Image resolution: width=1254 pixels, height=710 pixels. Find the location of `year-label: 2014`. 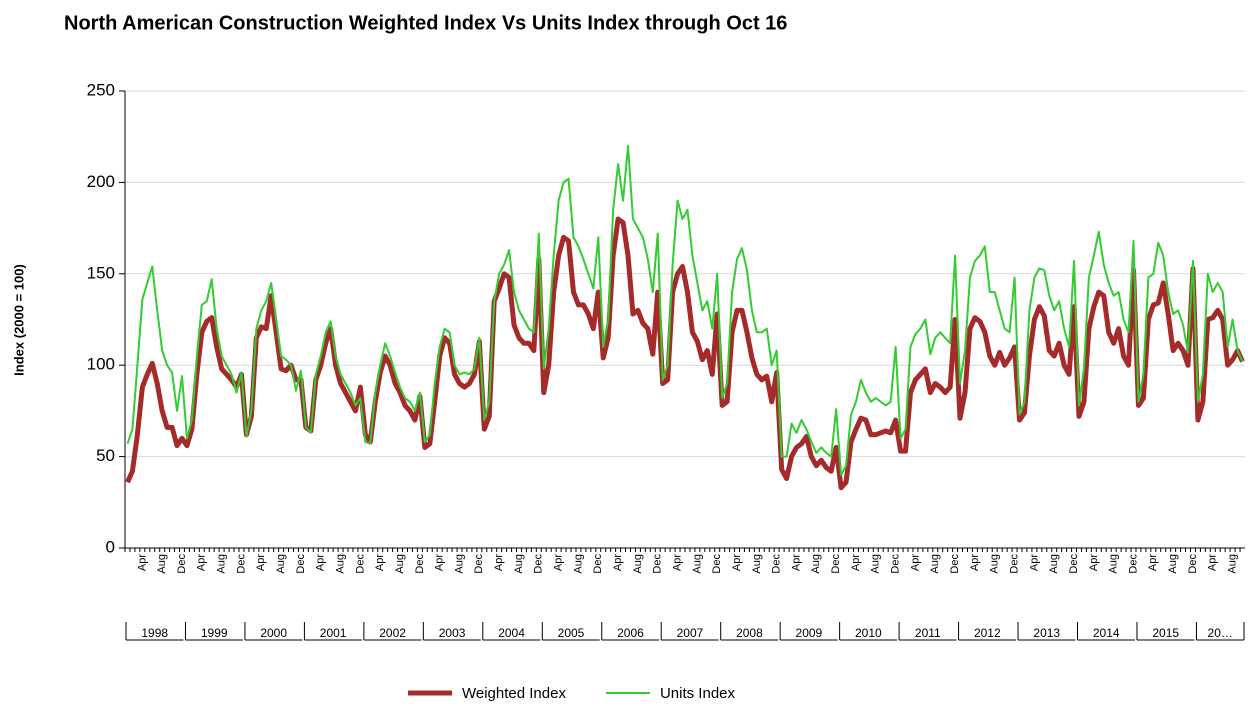

year-label: 2014 is located at coordinates (1106, 633).